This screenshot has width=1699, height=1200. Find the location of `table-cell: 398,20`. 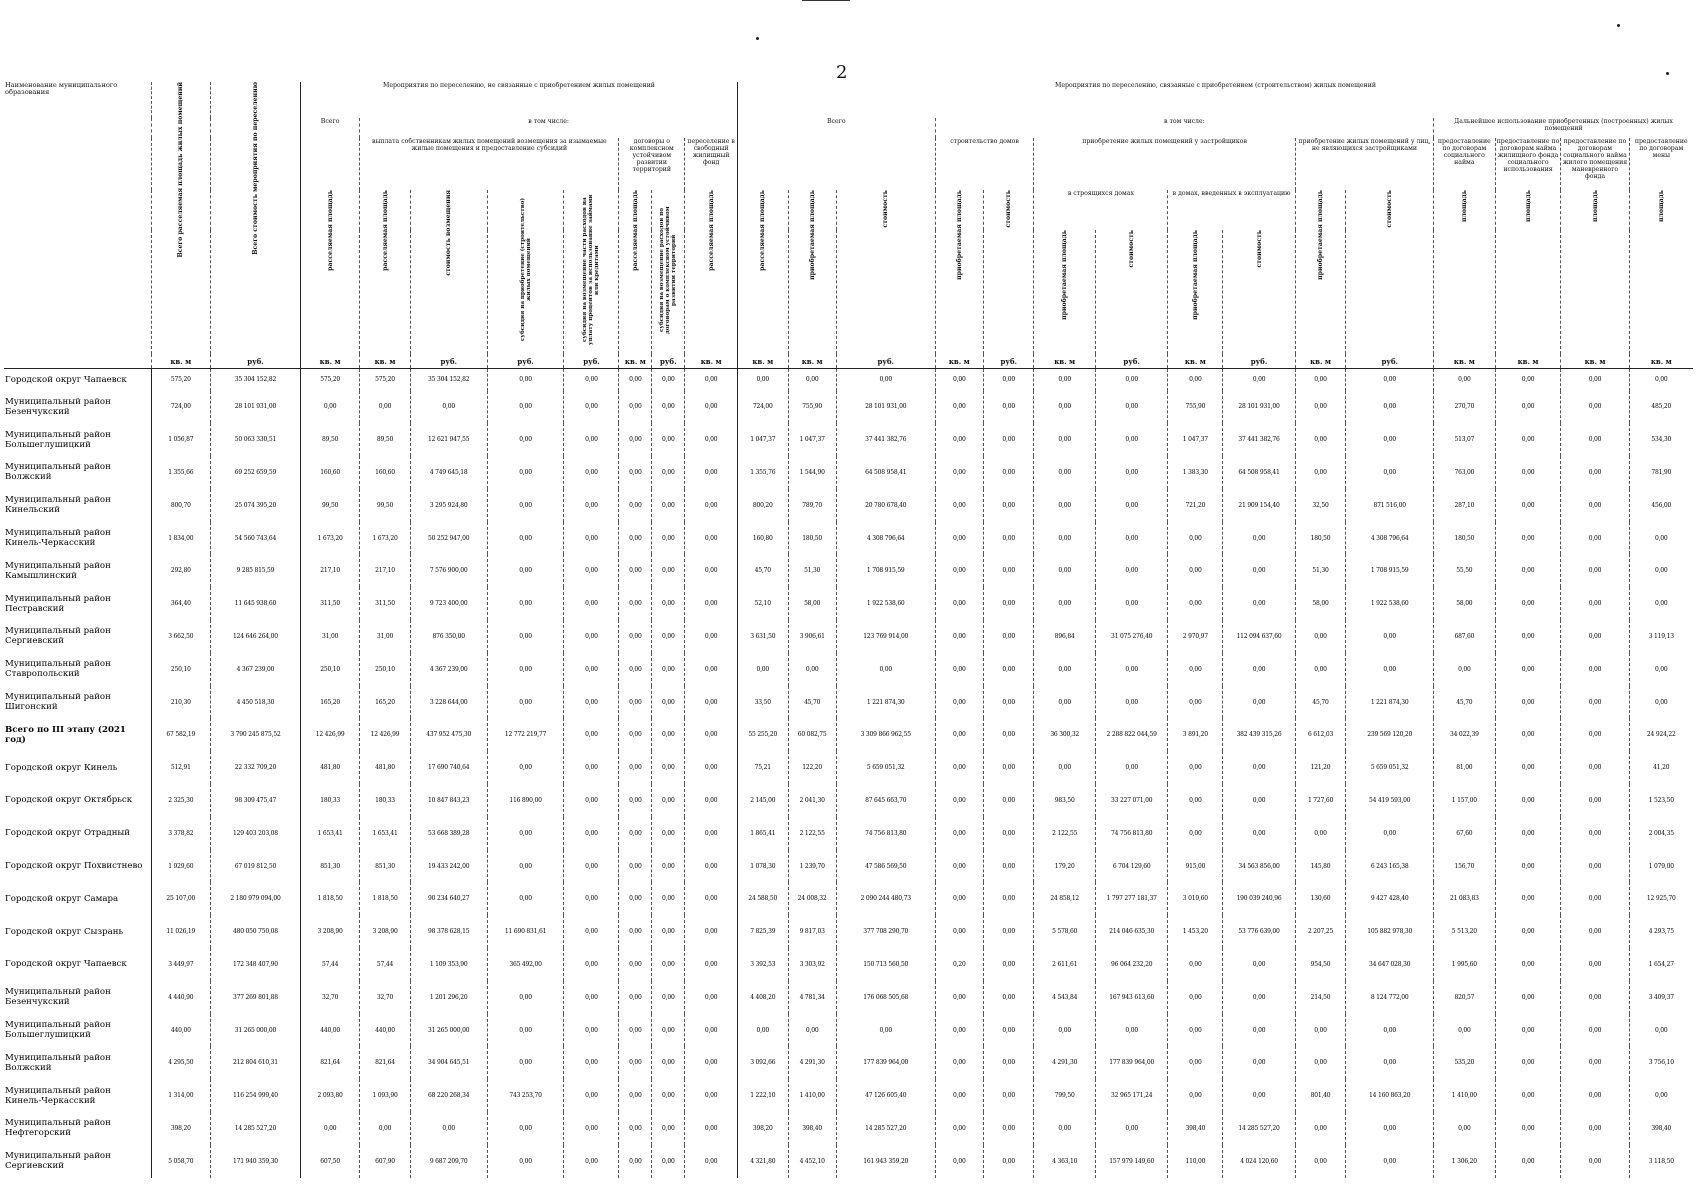

table-cell: 398,20 is located at coordinates (180, 1128).